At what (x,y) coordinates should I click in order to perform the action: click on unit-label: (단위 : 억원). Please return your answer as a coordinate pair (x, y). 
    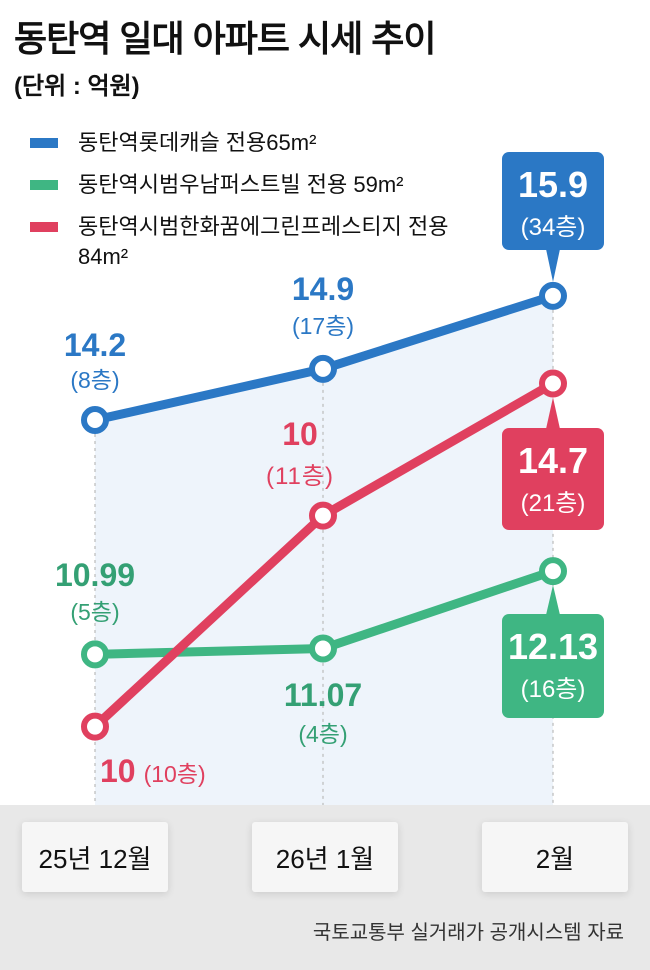
    Looking at the image, I should click on (77, 86).